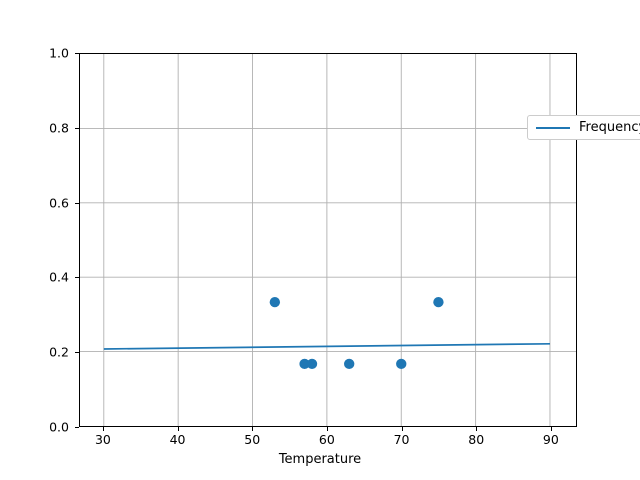  I want to click on legend-label-frequency: Frequency, so click(609, 127).